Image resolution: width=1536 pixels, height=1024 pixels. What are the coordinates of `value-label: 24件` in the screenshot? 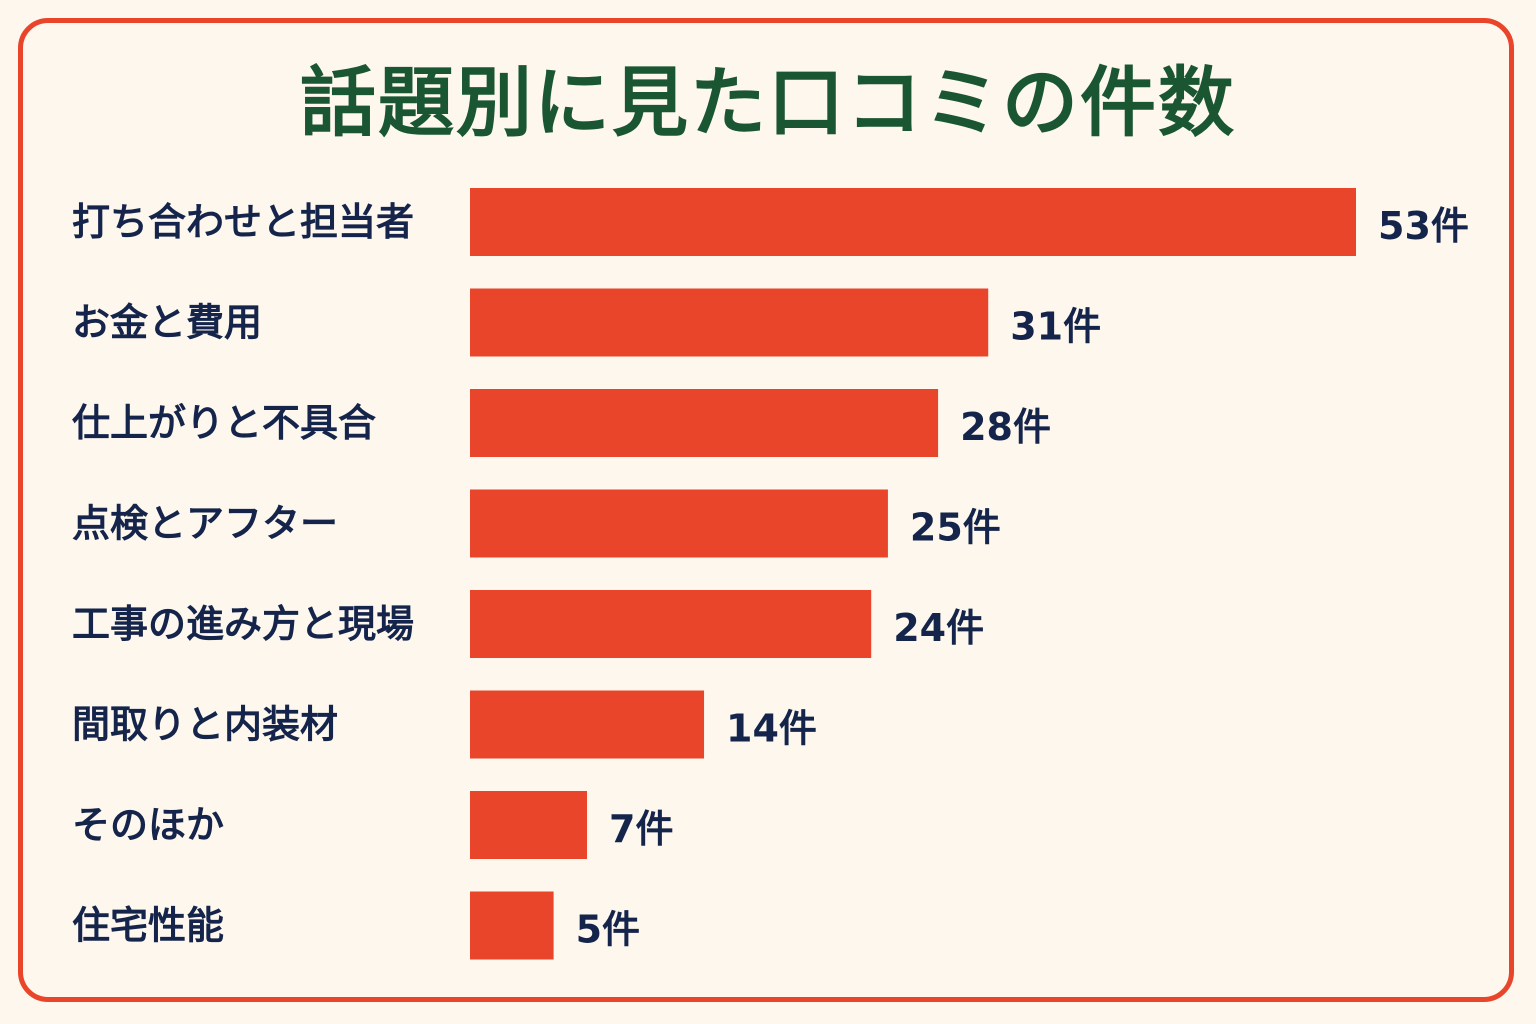 It's located at (938, 628).